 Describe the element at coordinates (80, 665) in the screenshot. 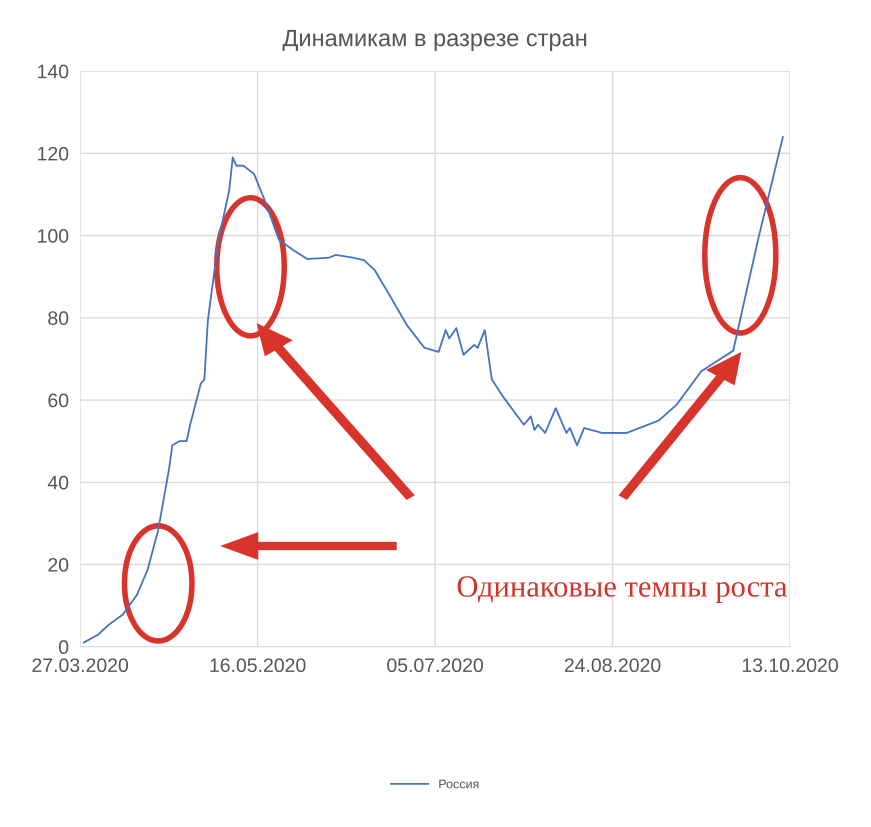

I see `x-tick-label: 27.03.2020` at that location.